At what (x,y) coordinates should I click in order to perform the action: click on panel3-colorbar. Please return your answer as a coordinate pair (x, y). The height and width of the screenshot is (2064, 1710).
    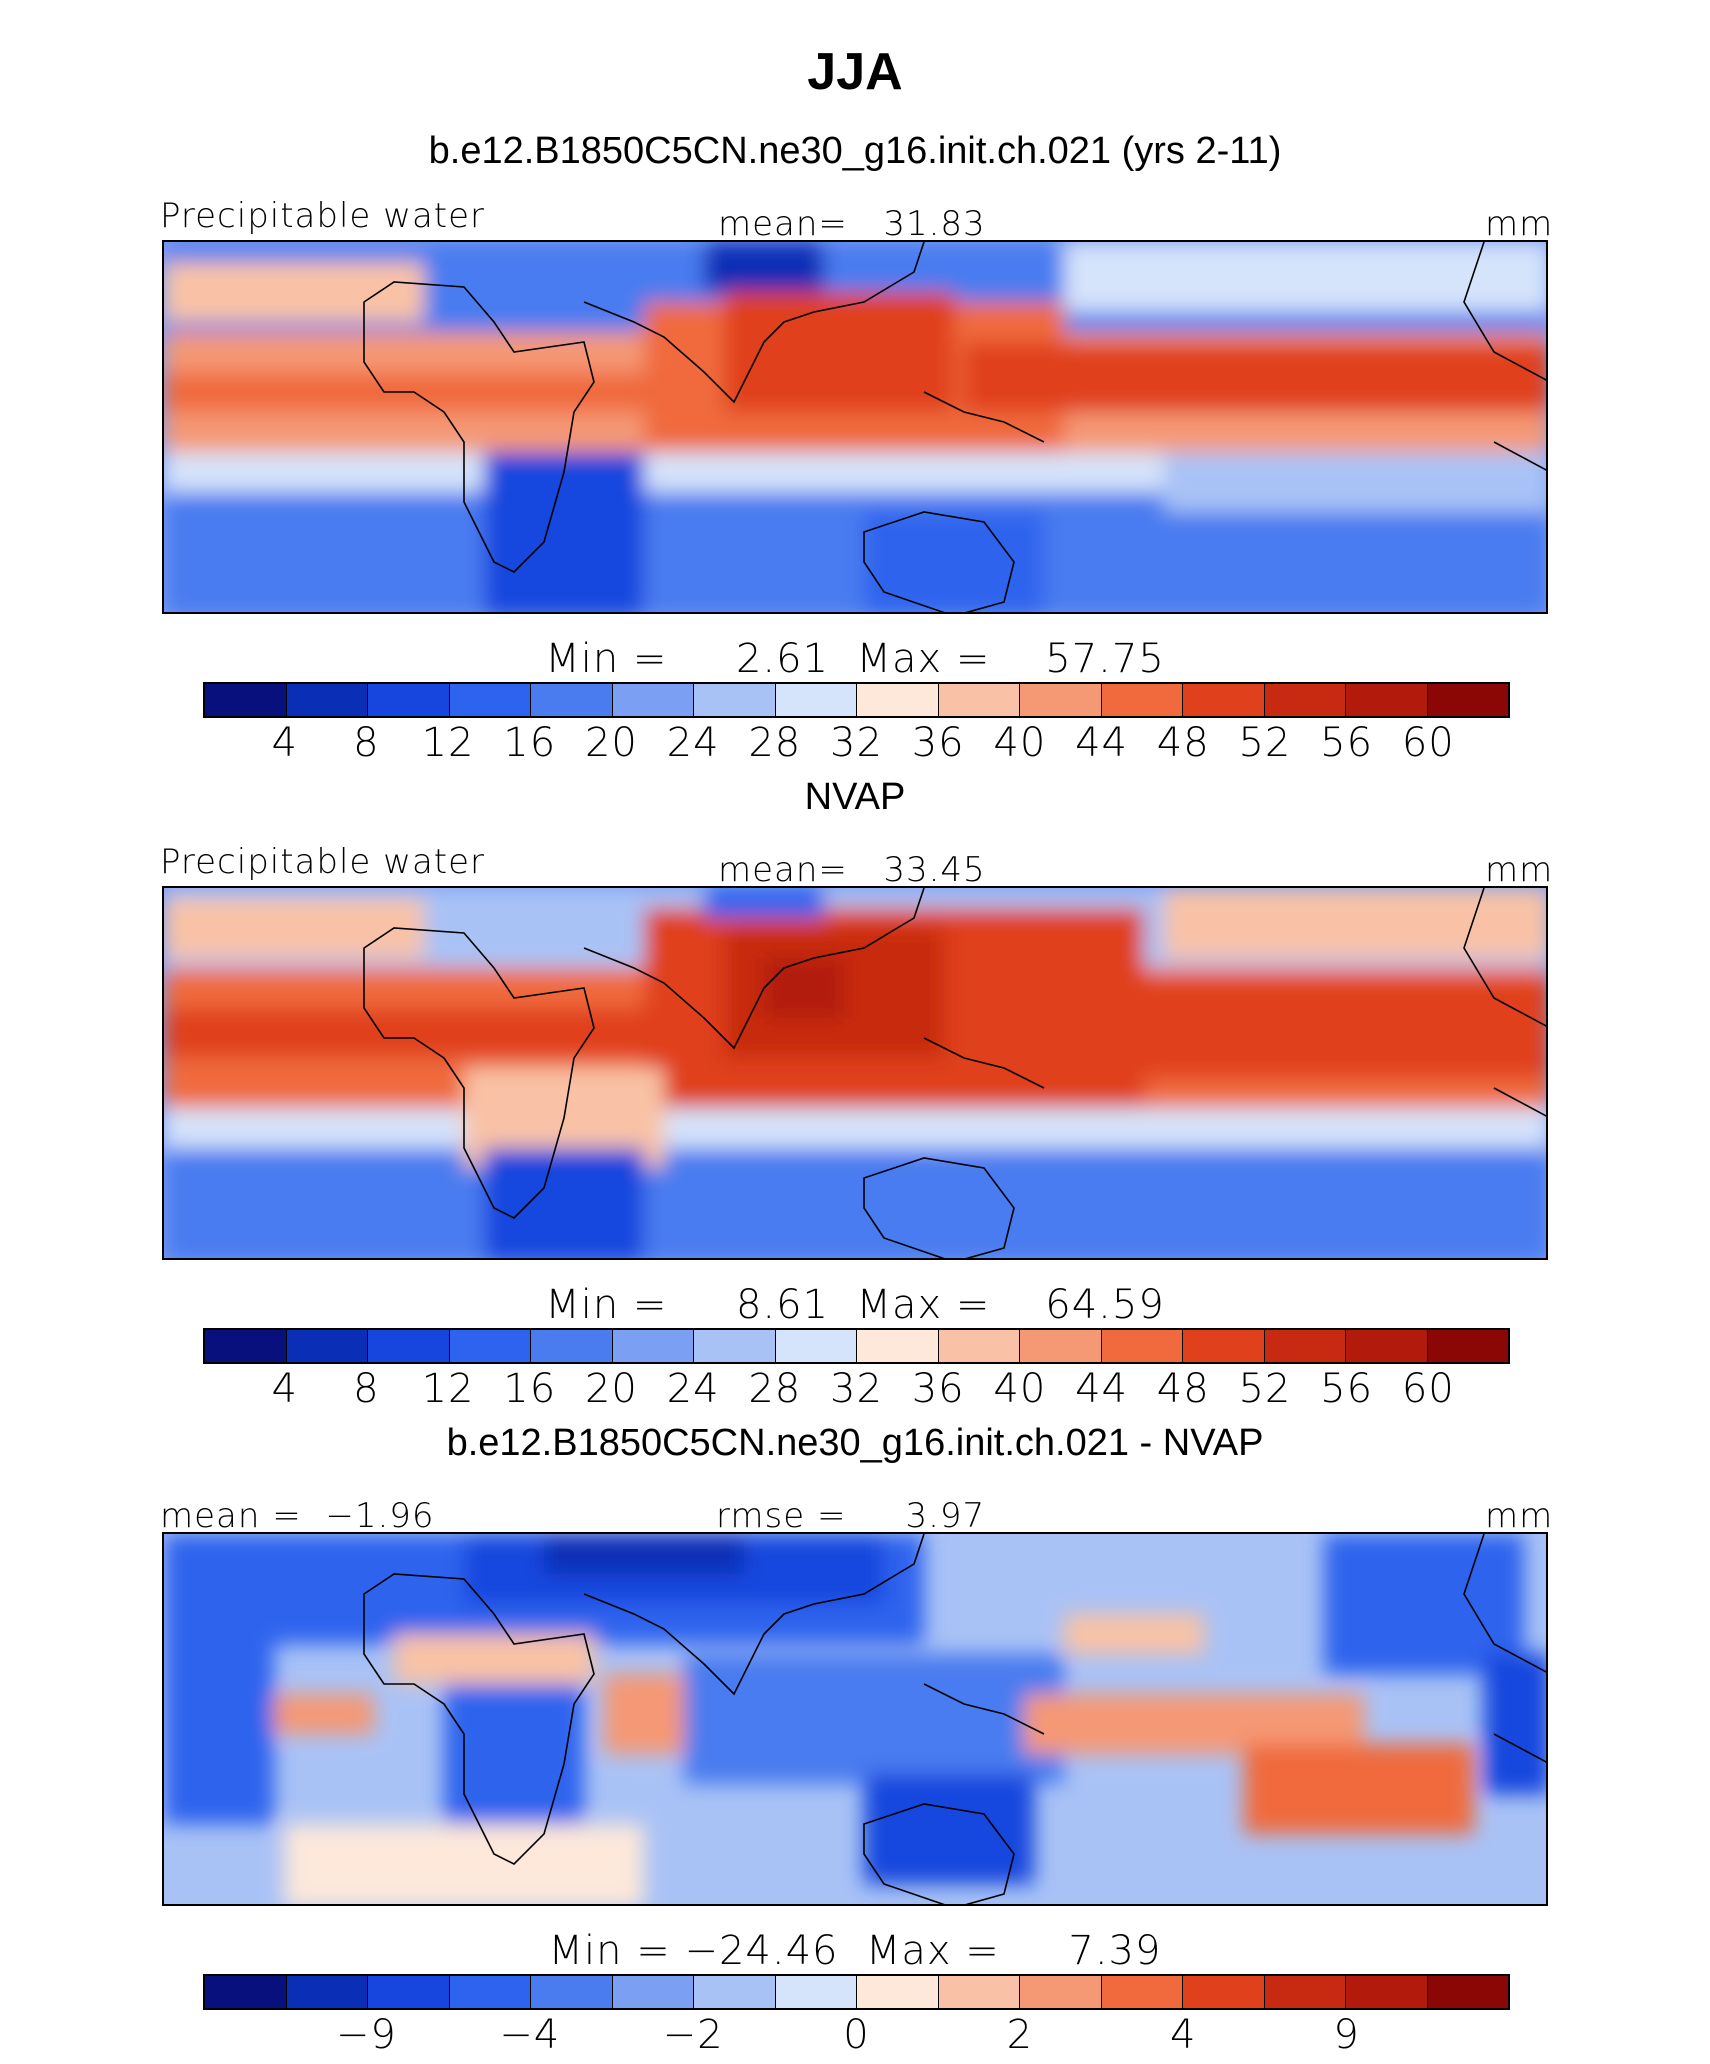
    Looking at the image, I should click on (856, 1992).